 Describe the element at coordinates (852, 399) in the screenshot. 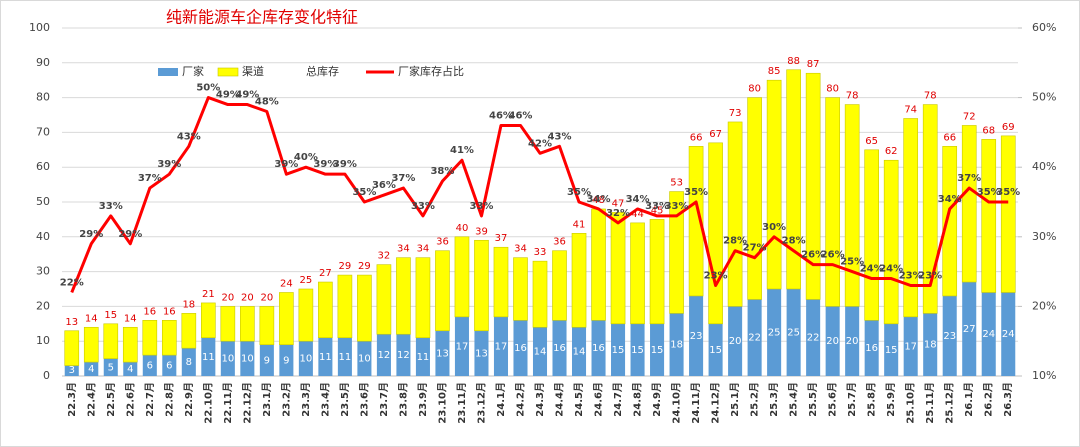

I see `x-tick-label: 25.7月` at that location.